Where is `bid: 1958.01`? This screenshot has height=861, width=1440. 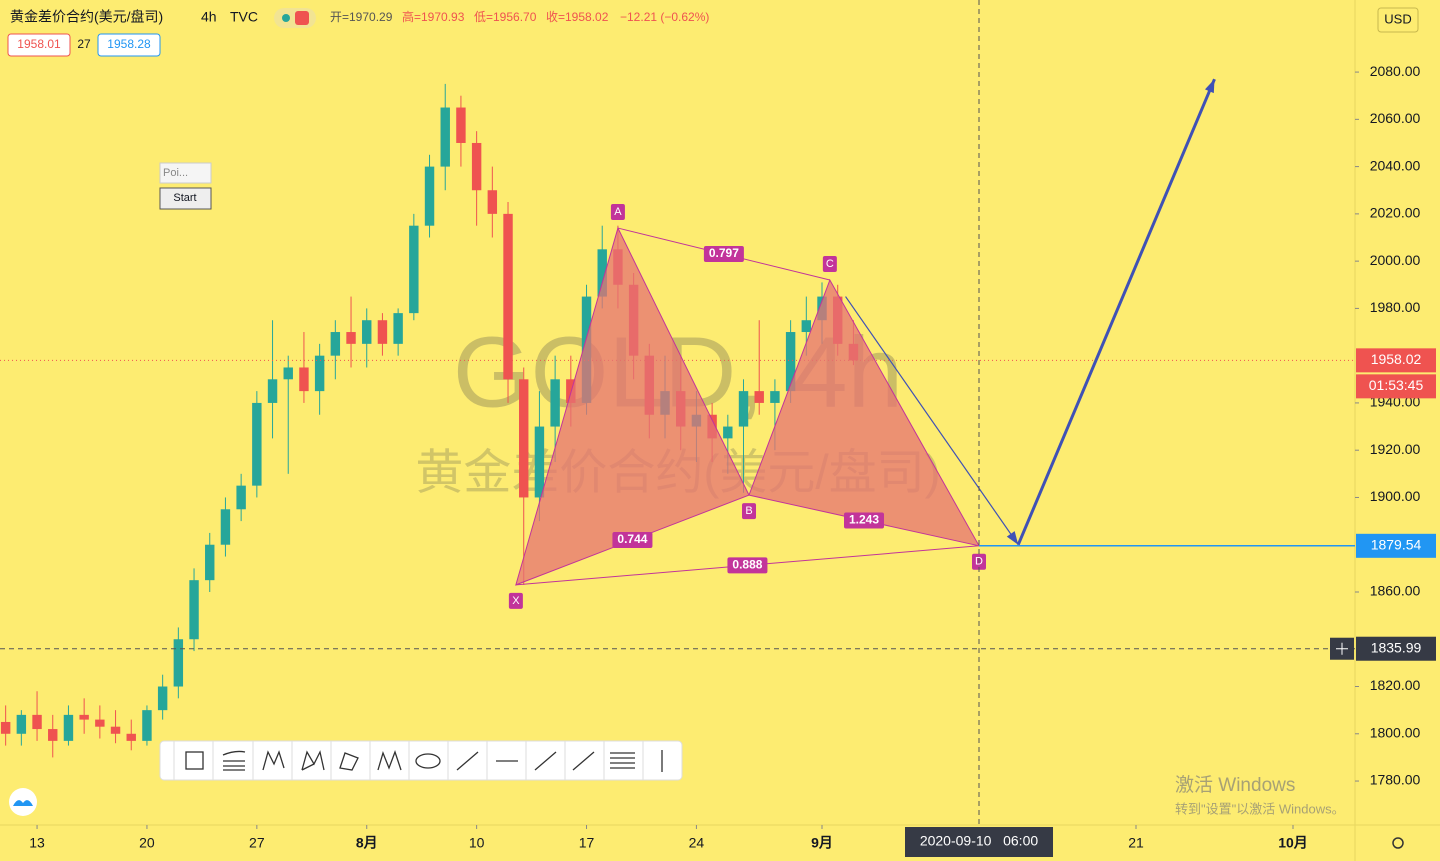 bid: 1958.01 is located at coordinates (39, 44).